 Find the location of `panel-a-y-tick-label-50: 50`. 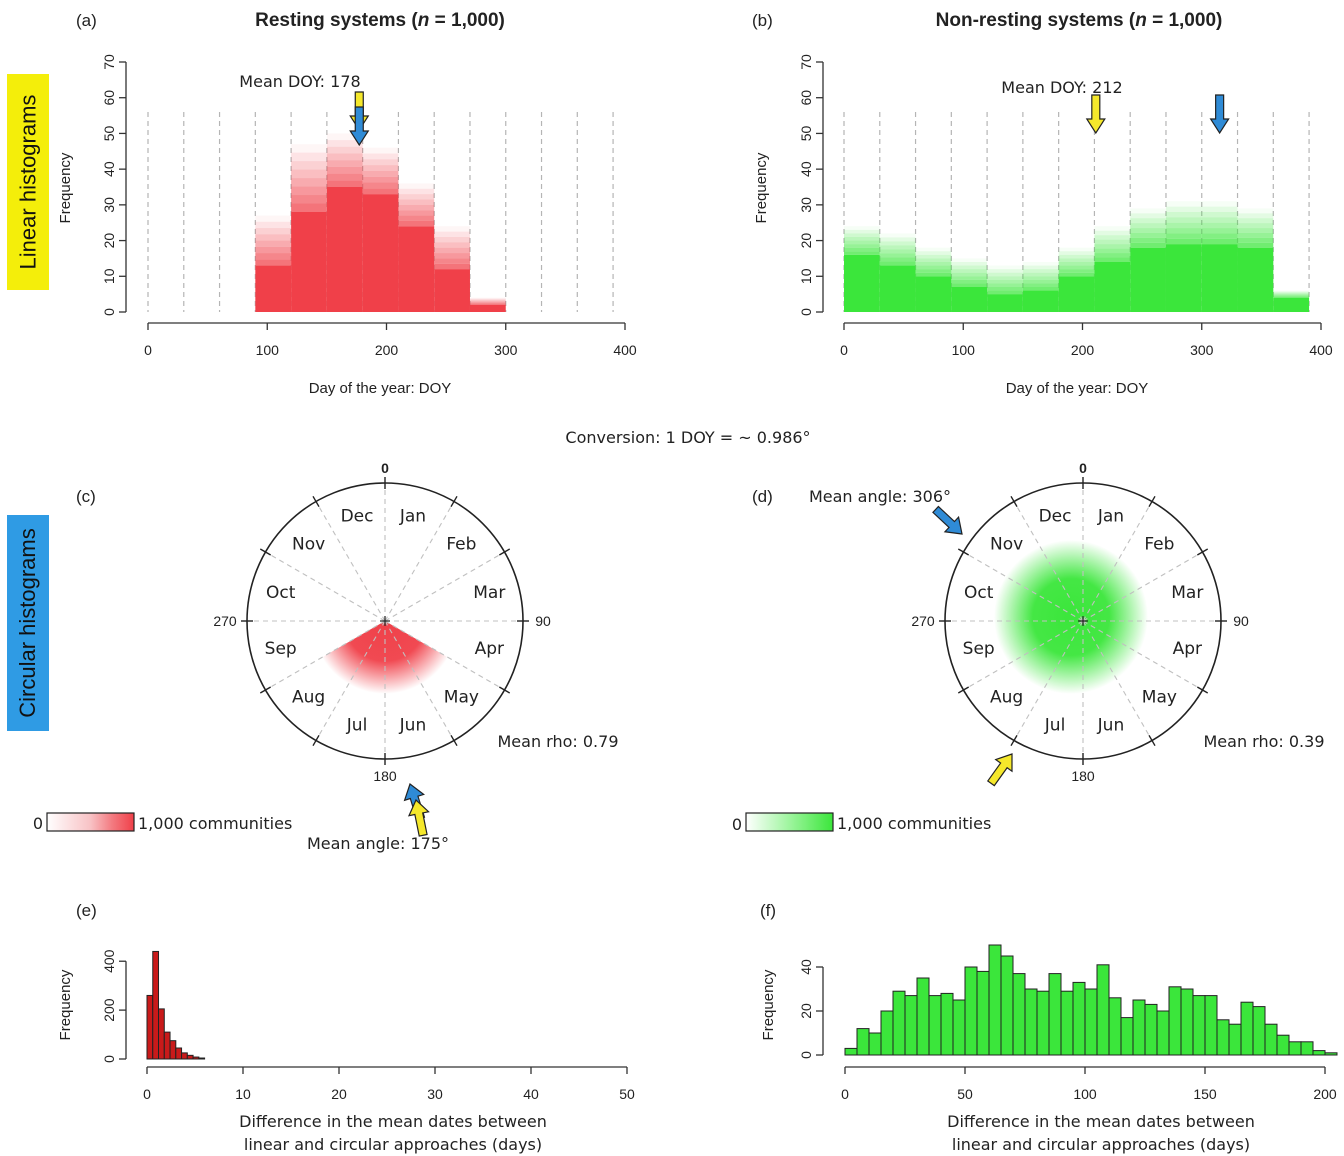

panel-a-y-tick-label-50: 50 is located at coordinates (109, 133).